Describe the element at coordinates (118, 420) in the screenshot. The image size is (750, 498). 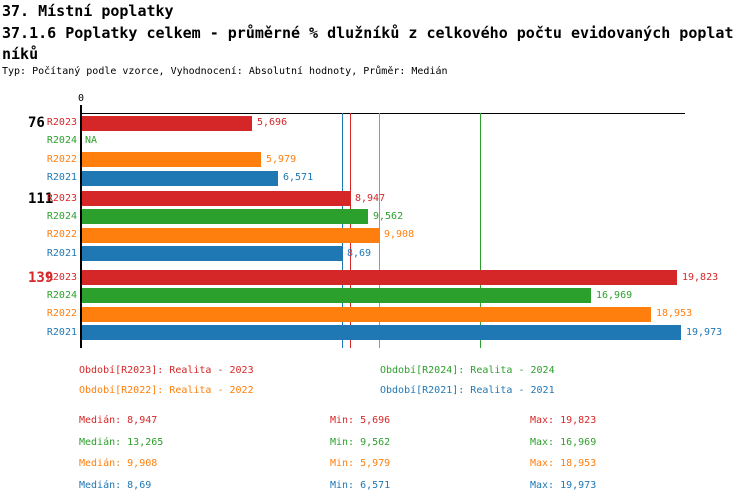
I see `stat-median: Medián: 8,947` at that location.